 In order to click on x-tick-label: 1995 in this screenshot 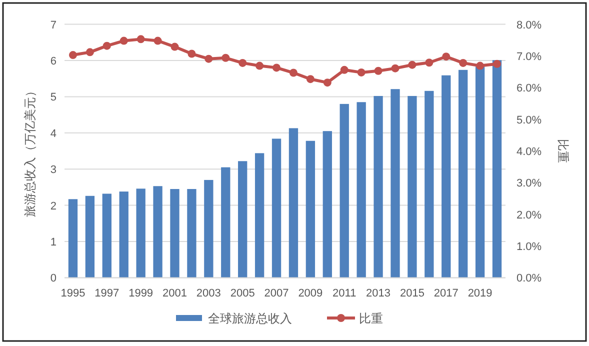, I will do `click(73, 294)`.